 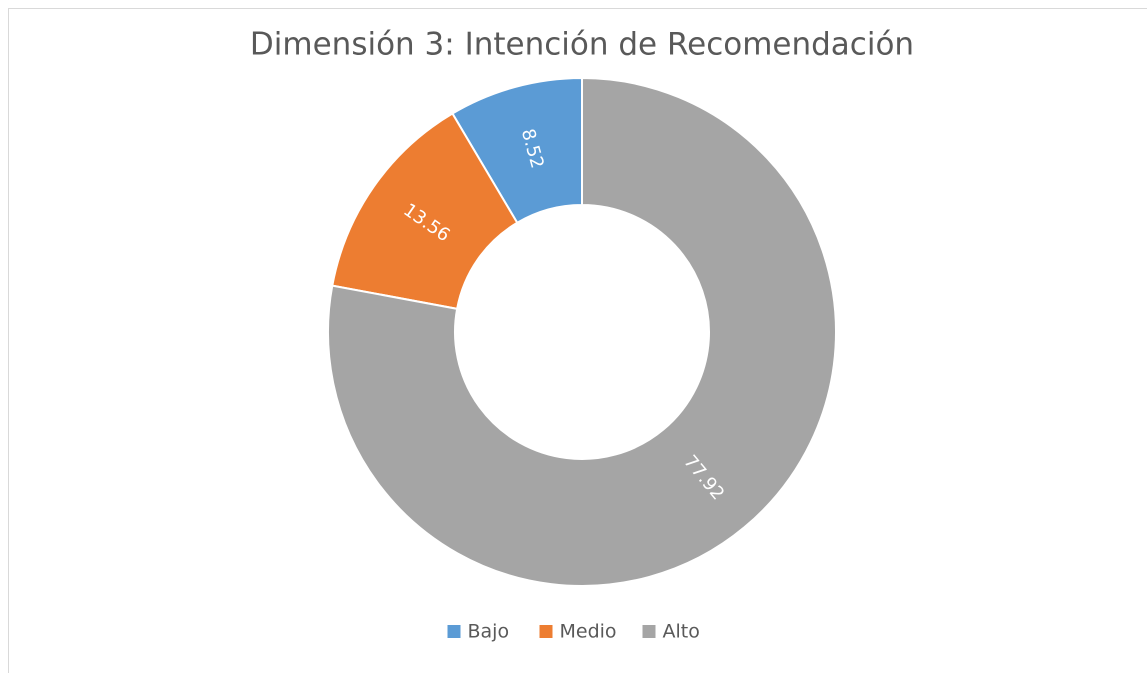 I want to click on chart-title: Dimensión 3: Intención de Recomendación, so click(x=582, y=45).